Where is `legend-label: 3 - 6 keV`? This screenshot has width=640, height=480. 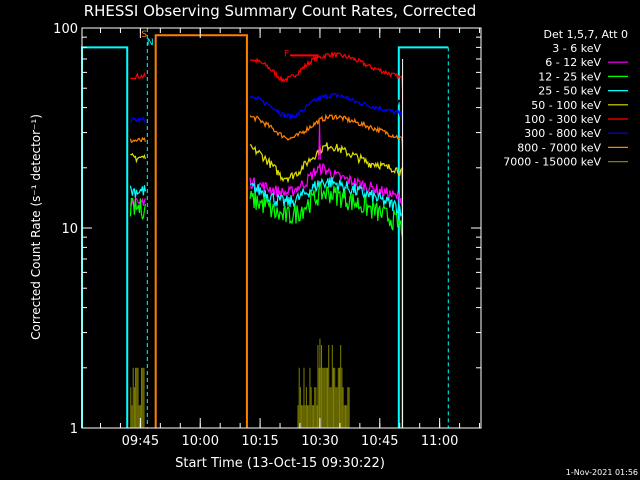 legend-label: 3 - 6 keV is located at coordinates (576, 48).